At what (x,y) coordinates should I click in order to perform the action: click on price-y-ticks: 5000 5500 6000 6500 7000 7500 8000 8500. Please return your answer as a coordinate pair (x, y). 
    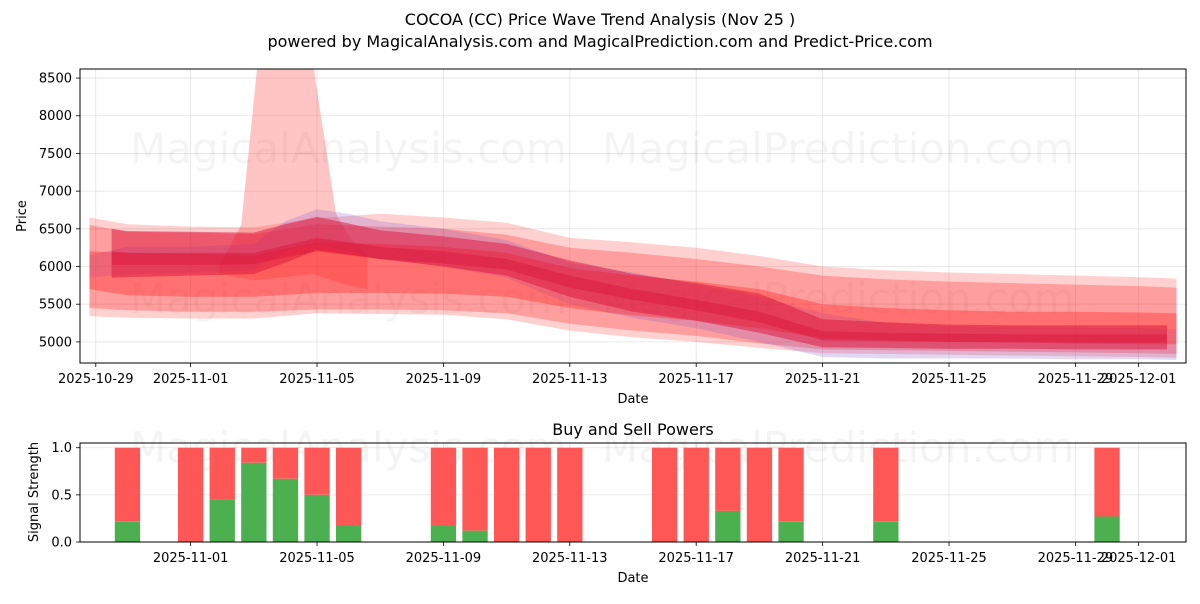
    Looking at the image, I should click on (59, 211).